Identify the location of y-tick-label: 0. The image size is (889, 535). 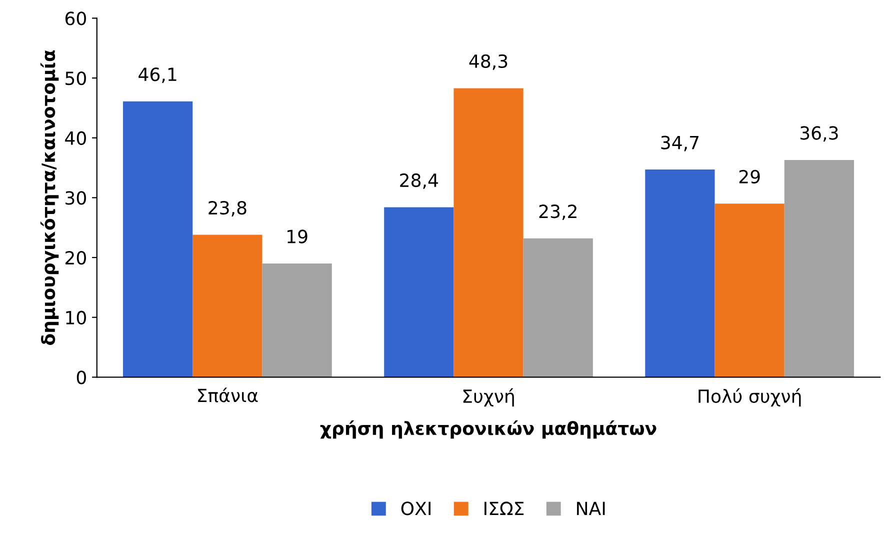
(81, 377).